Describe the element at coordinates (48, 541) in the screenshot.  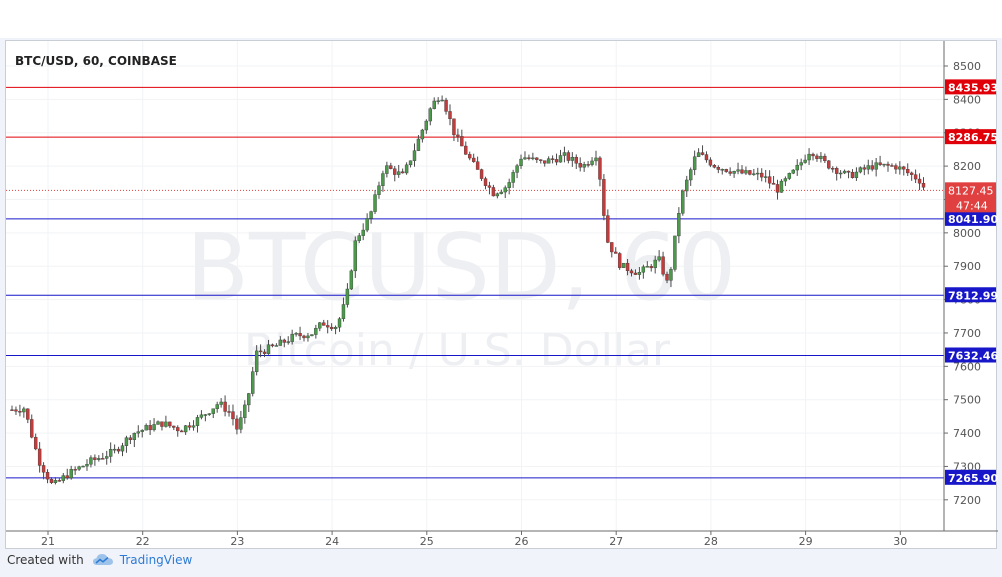
I see `time-tick-label: 21` at that location.